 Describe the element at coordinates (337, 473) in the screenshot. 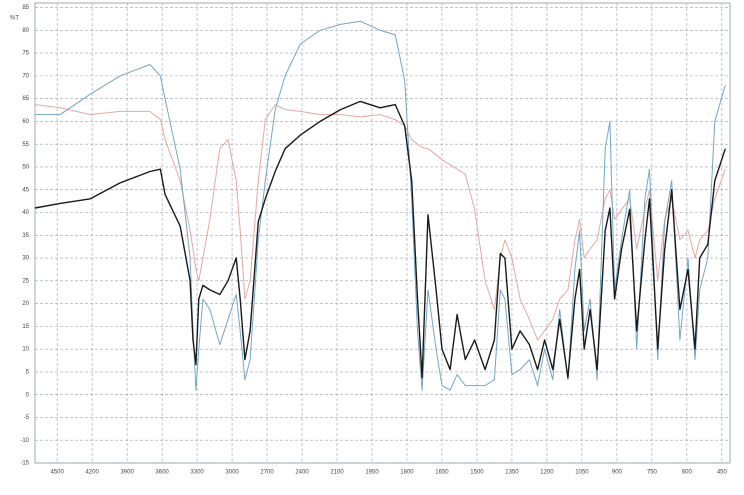

I see `x-tick-label: 2100` at that location.